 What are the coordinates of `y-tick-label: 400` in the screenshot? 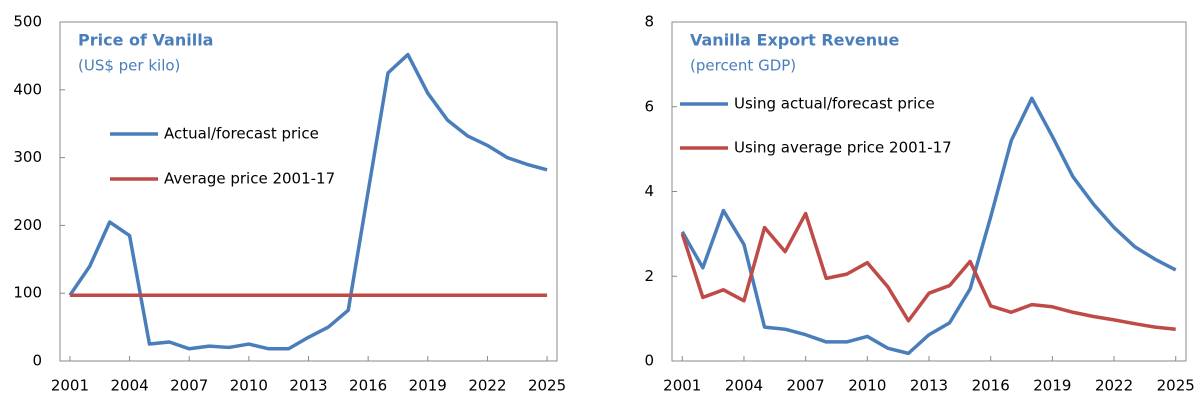 It's located at (27, 89).